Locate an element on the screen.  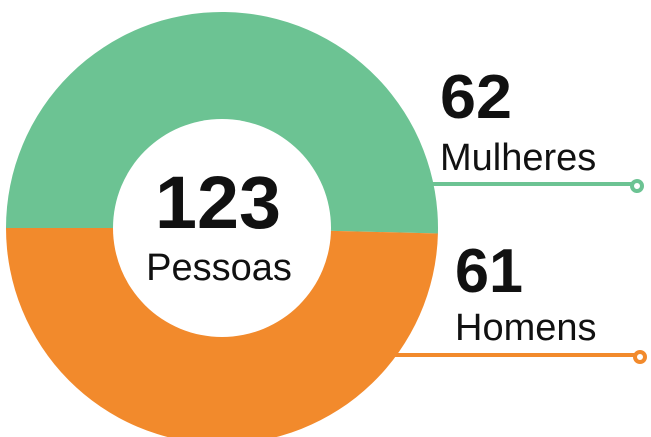
value-label: 62 is located at coordinates (476, 97).